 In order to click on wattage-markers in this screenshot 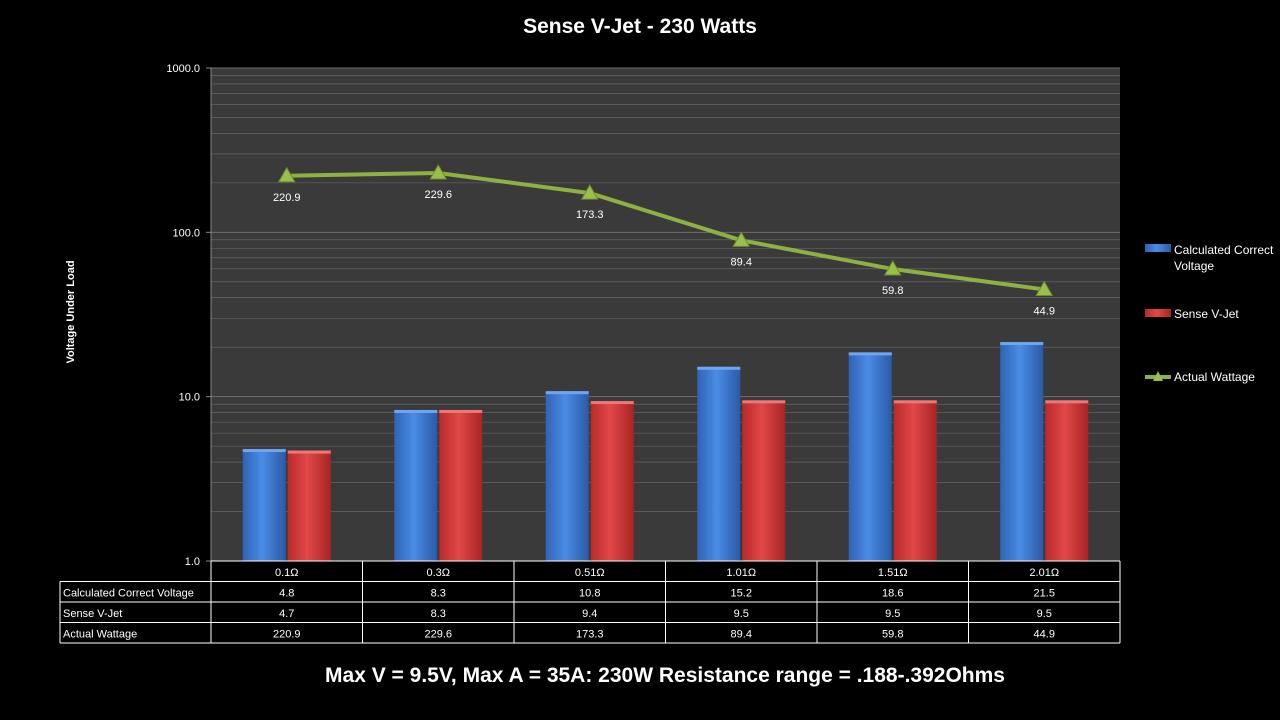, I will do `click(665, 230)`.